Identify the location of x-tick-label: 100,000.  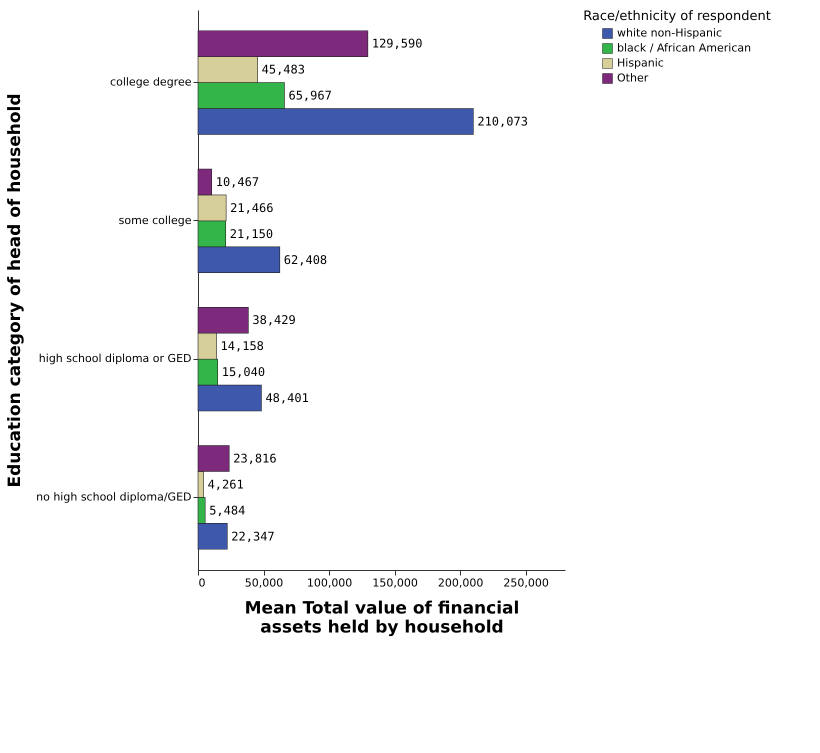
(329, 583).